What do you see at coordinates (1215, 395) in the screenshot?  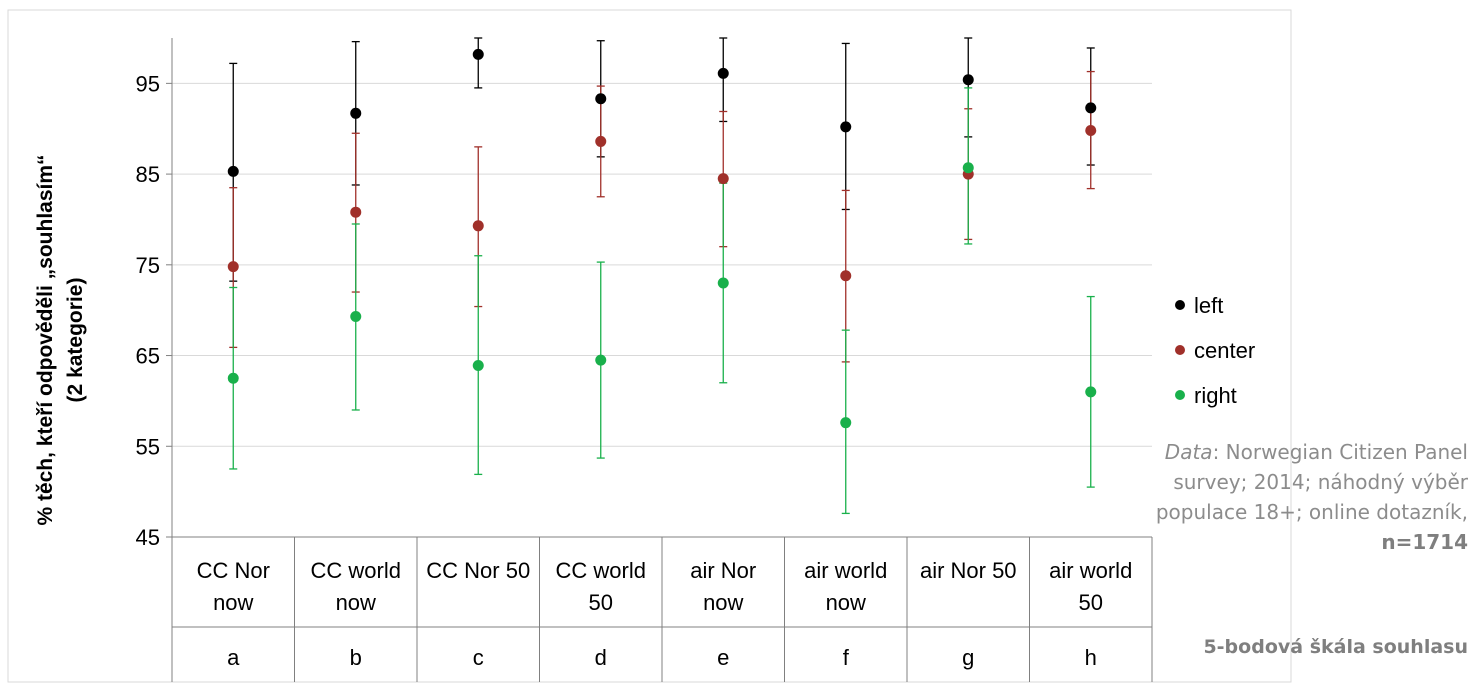 I see `legend-label-right: right` at bounding box center [1215, 395].